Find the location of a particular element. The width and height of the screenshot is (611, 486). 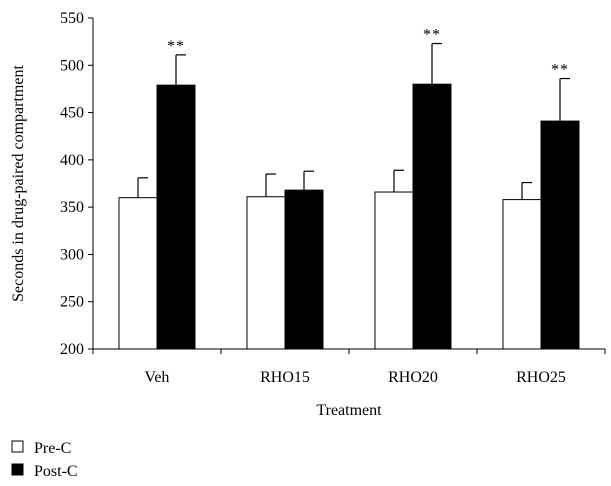

y-tick-label: 250 is located at coordinates (72, 302).